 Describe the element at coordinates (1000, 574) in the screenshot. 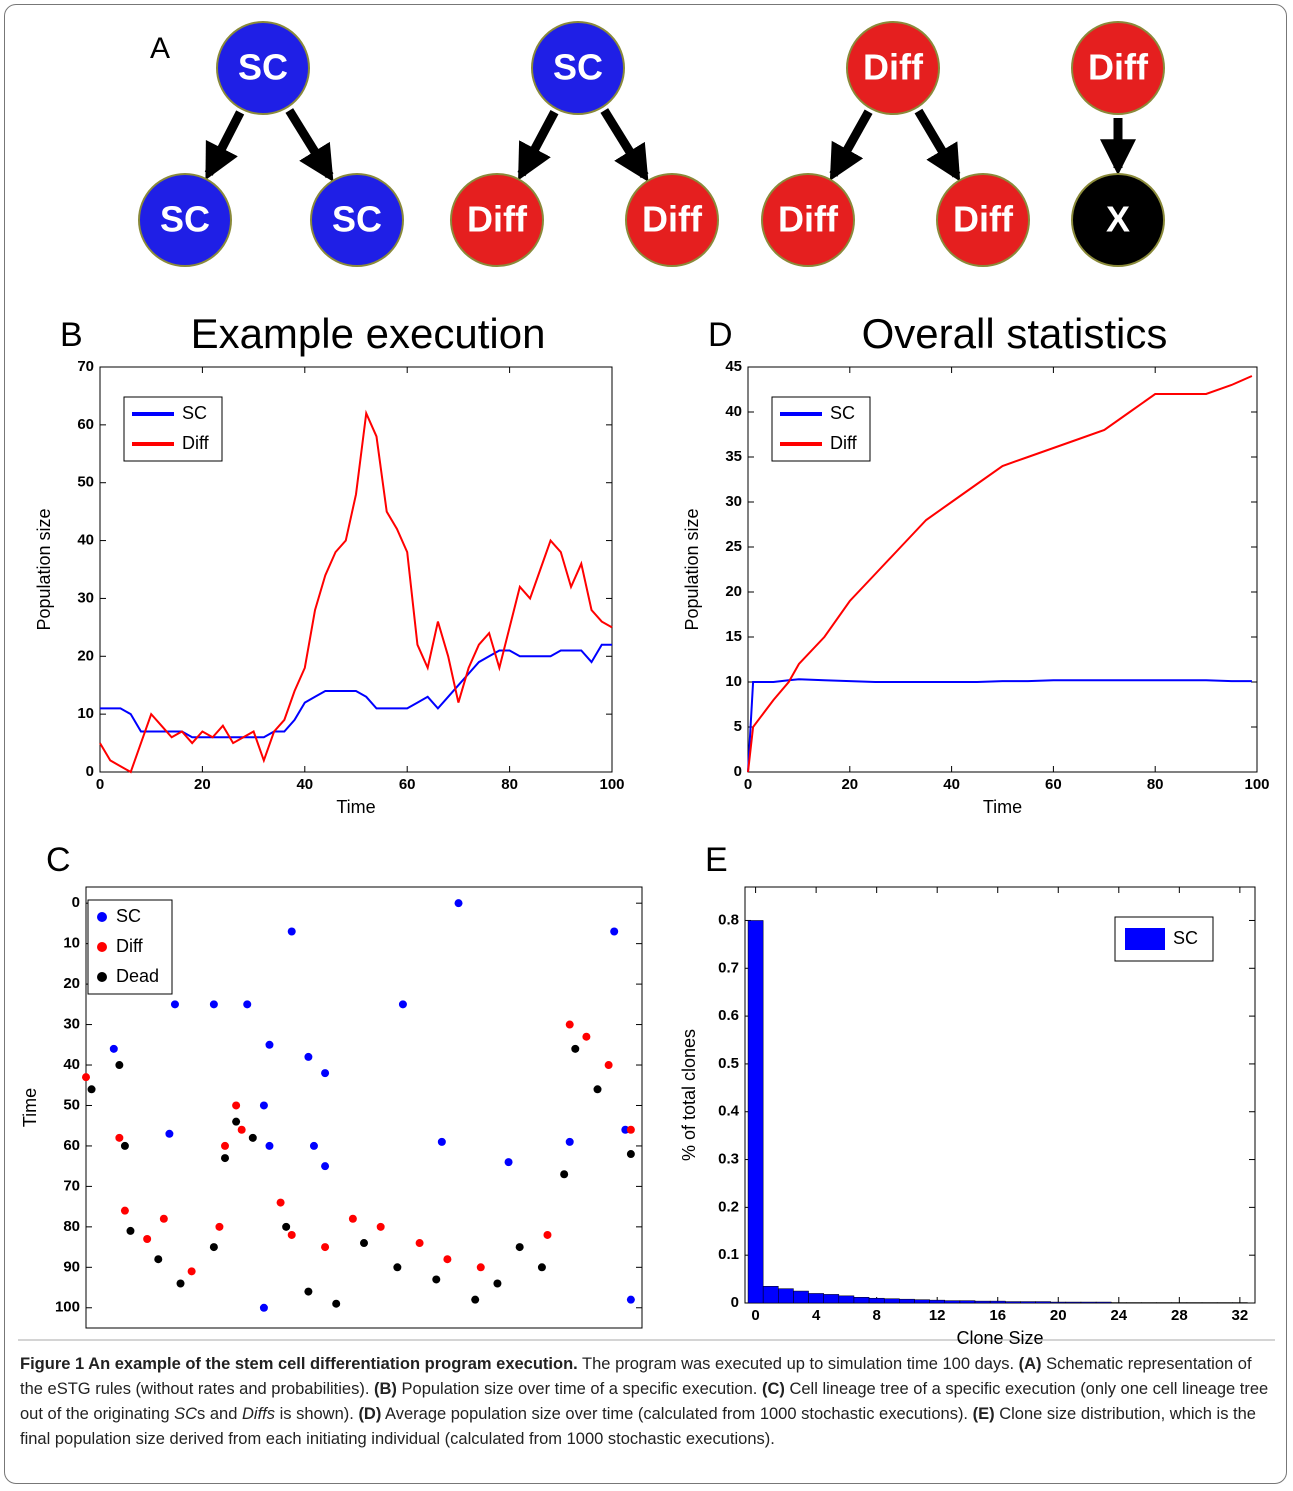

I see `series-line` at that location.